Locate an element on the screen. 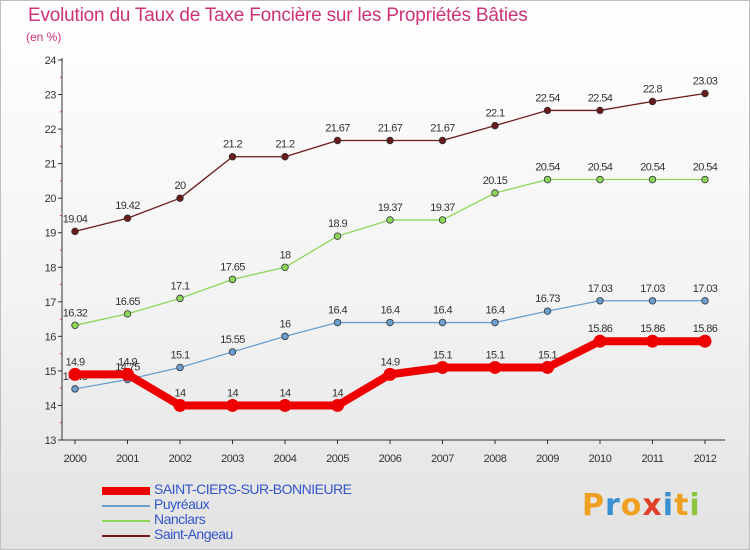 Image resolution: width=750 pixels, height=550 pixels. y-tick-label: 16 is located at coordinates (51, 337).